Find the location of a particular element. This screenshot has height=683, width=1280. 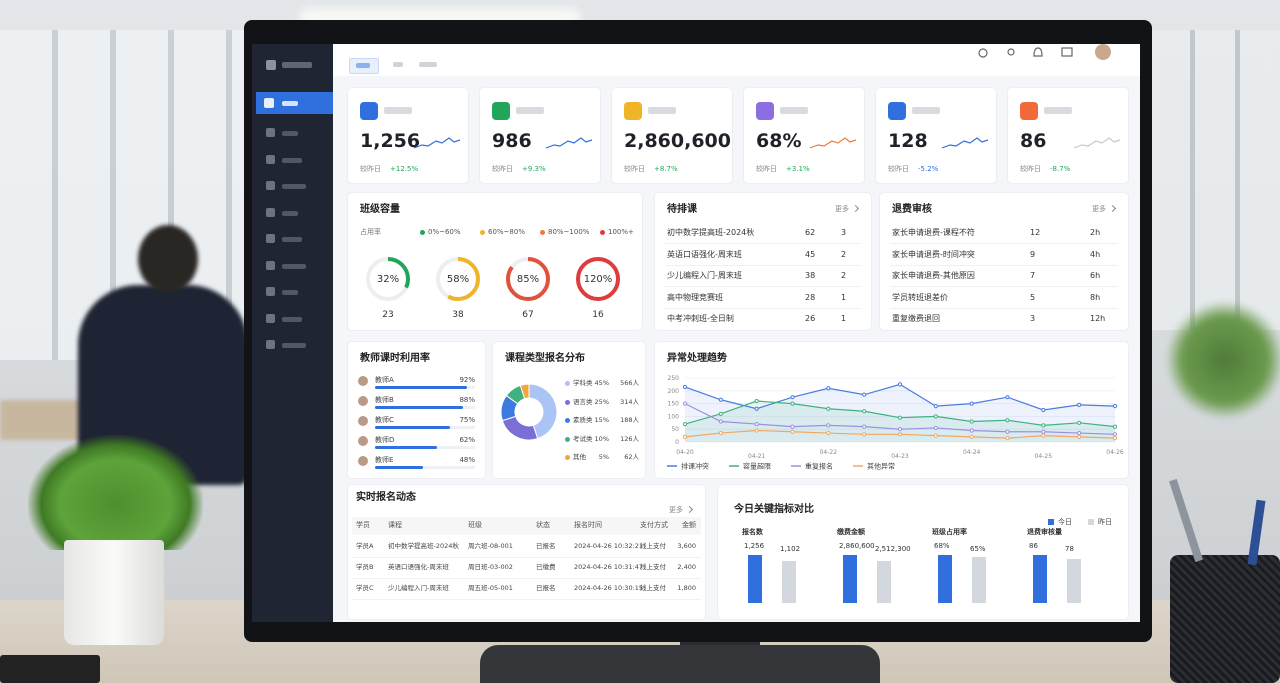

sparkline is located at coordinates (833, 143).